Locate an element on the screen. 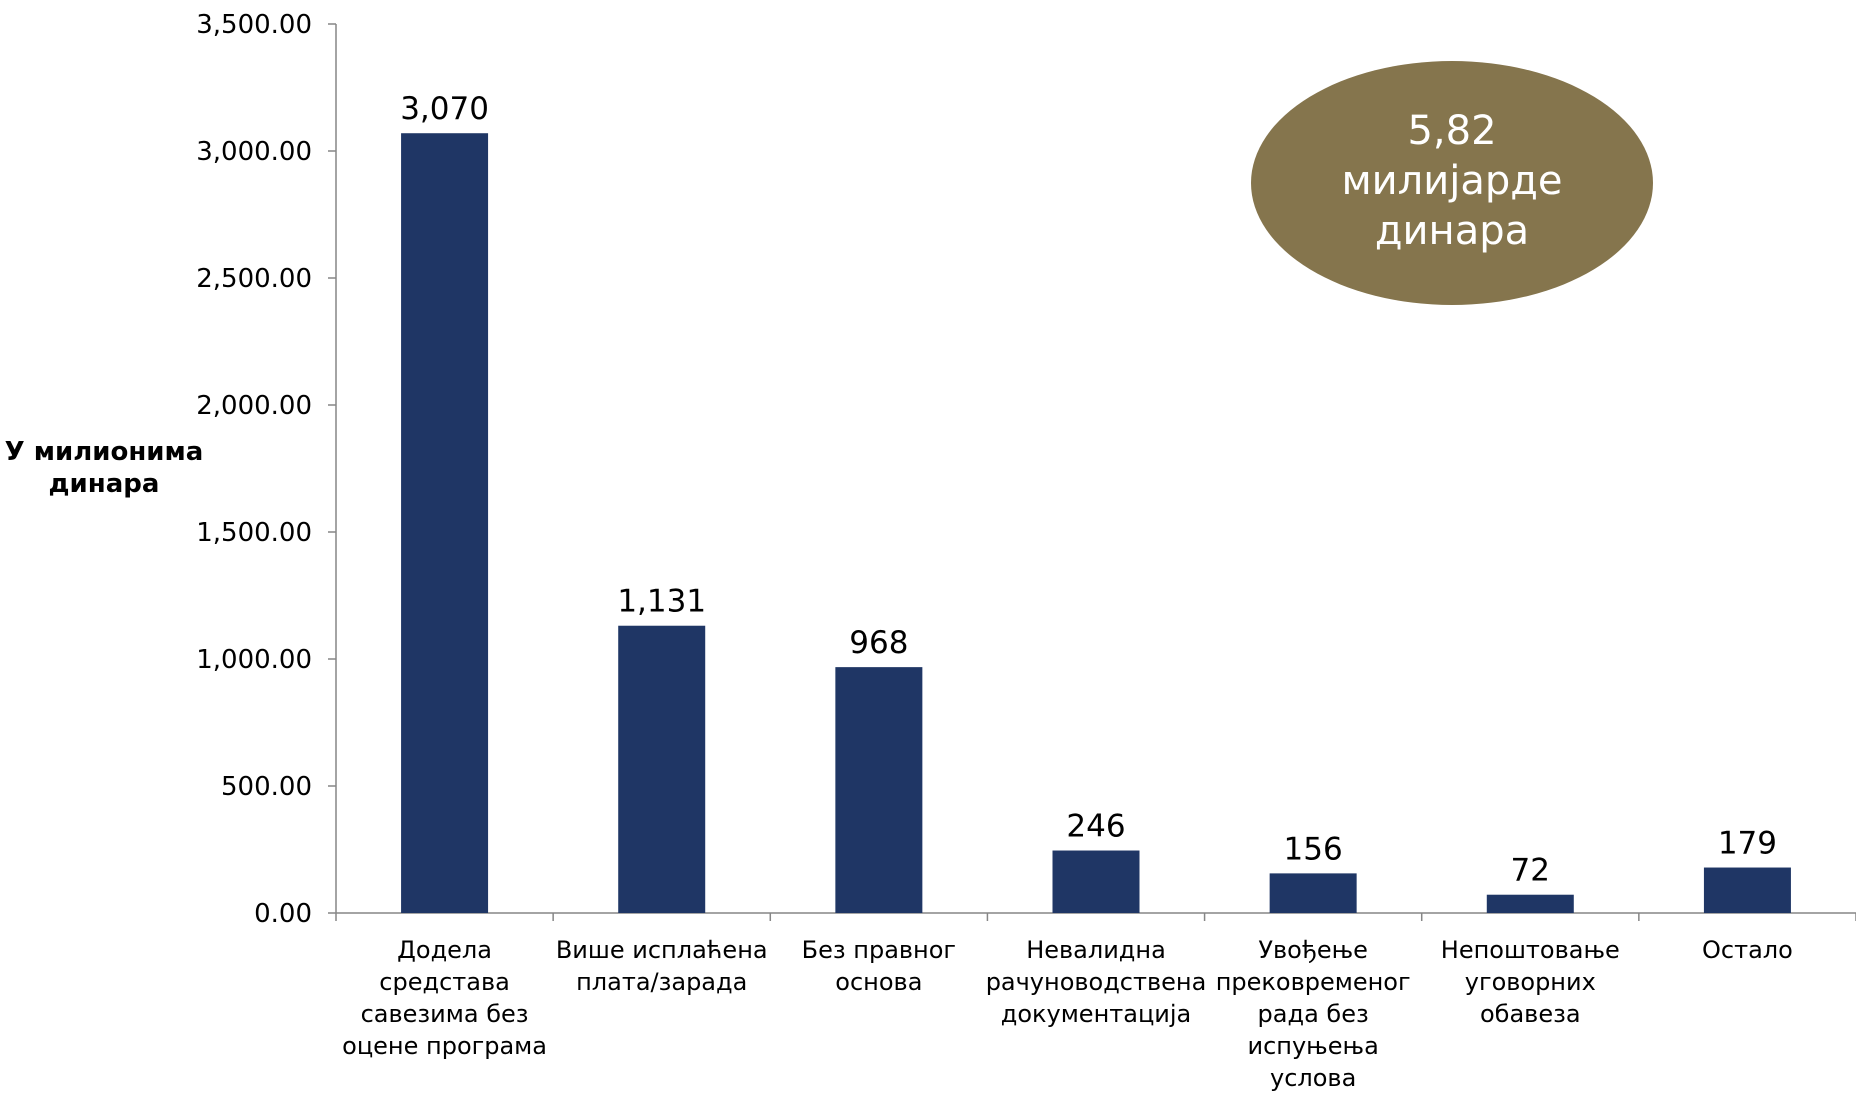  category-label: Остало is located at coordinates (1747, 950).